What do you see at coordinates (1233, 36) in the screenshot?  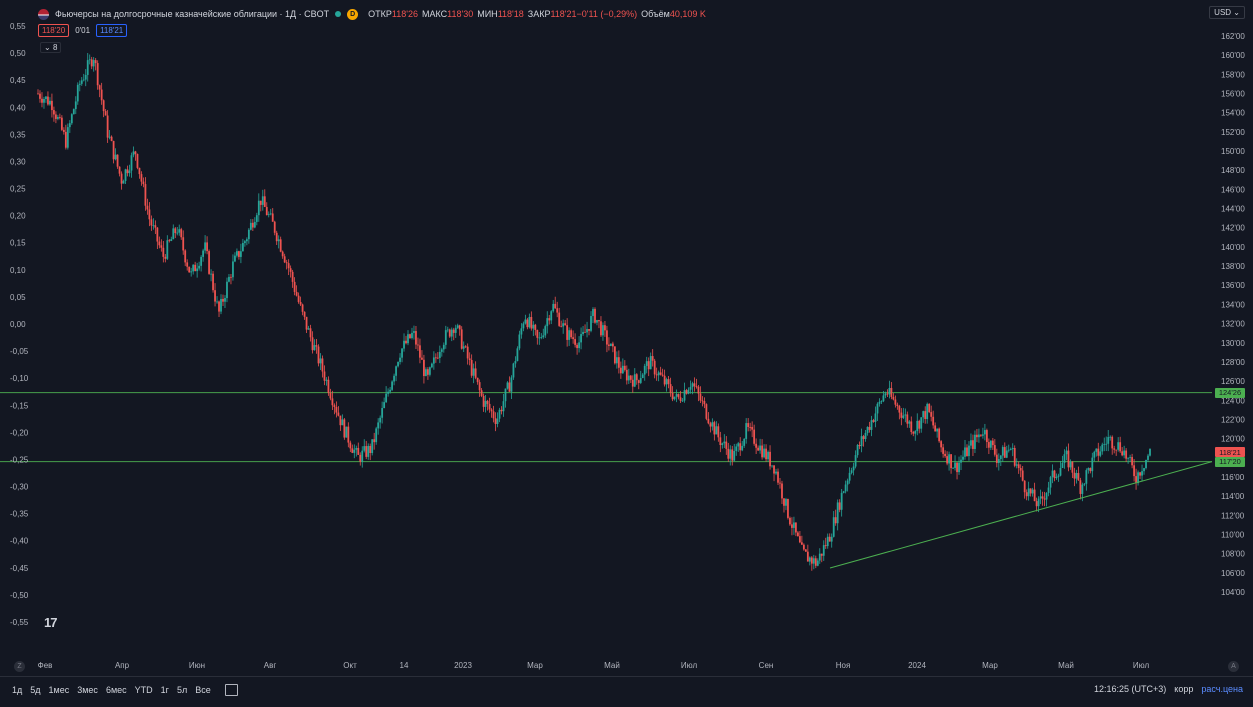 I see `right-axis-tick: 162'00` at bounding box center [1233, 36].